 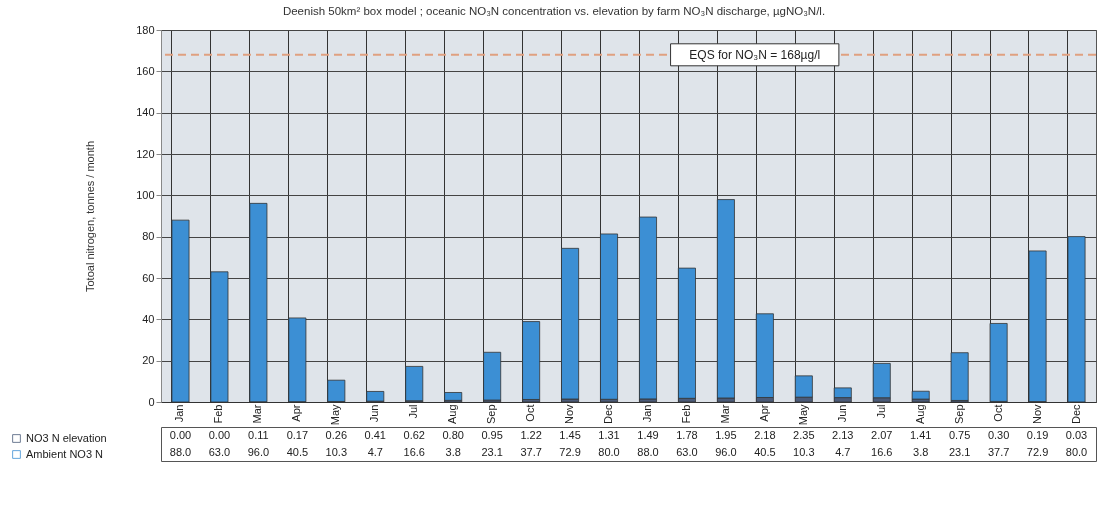 What do you see at coordinates (148, 236) in the screenshot?
I see `y-tick-label: 80` at bounding box center [148, 236].